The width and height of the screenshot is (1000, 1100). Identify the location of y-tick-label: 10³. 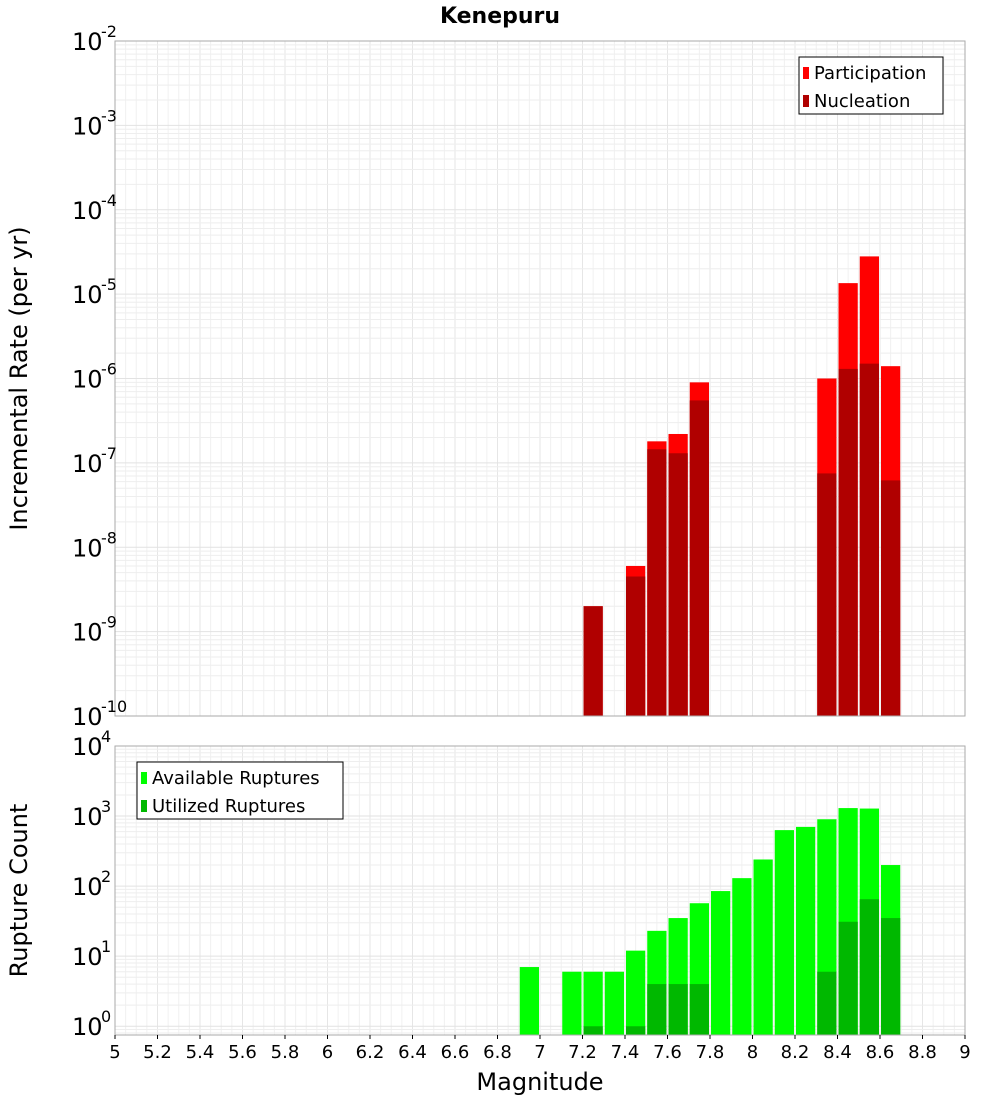
(91, 814).